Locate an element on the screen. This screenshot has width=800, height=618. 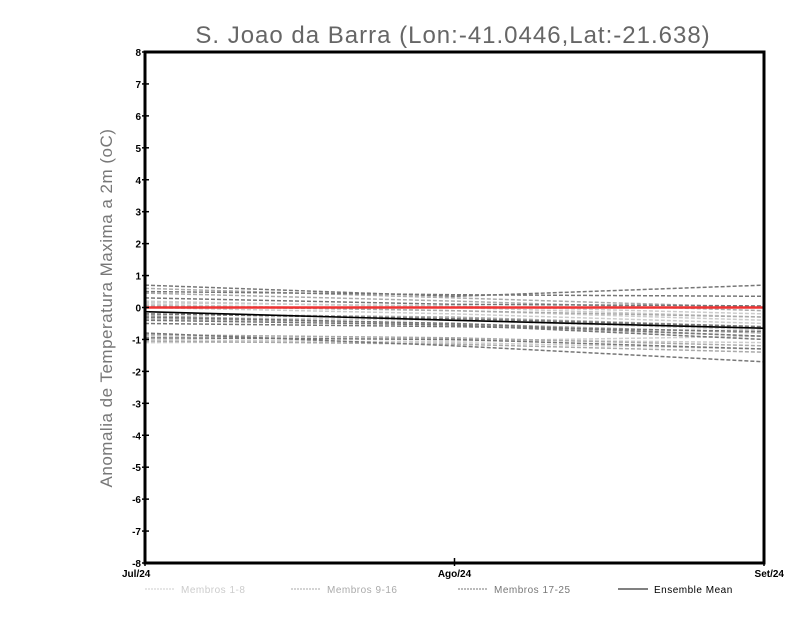
y-tick-label: 8 is located at coordinates (138, 53).